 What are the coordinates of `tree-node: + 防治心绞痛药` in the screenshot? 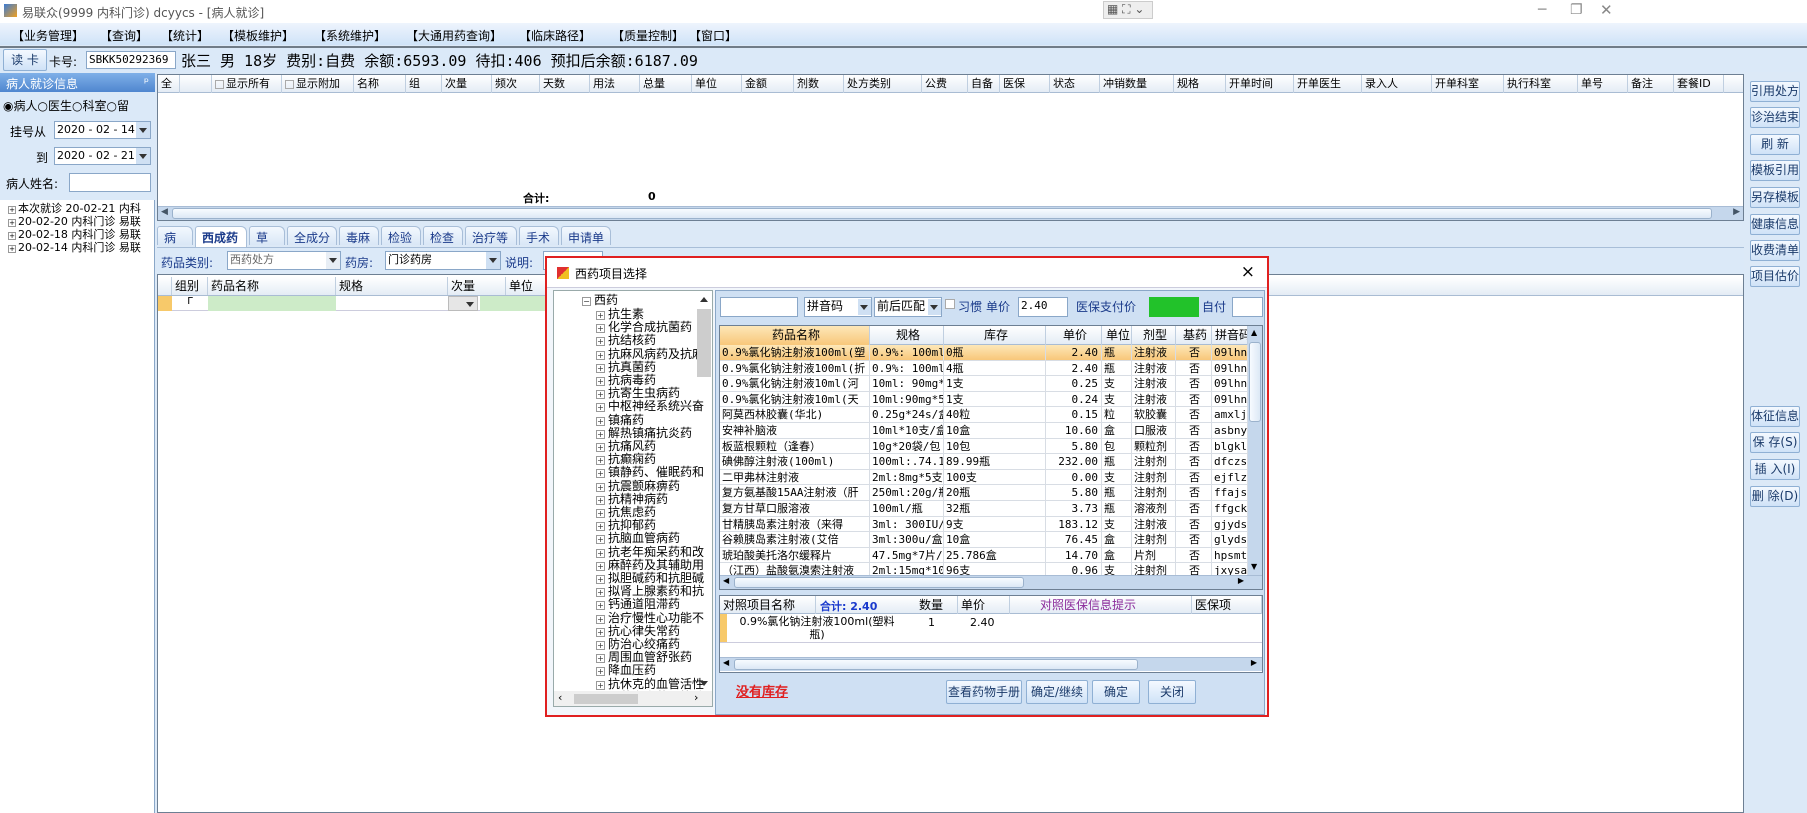 It's located at (638, 644).